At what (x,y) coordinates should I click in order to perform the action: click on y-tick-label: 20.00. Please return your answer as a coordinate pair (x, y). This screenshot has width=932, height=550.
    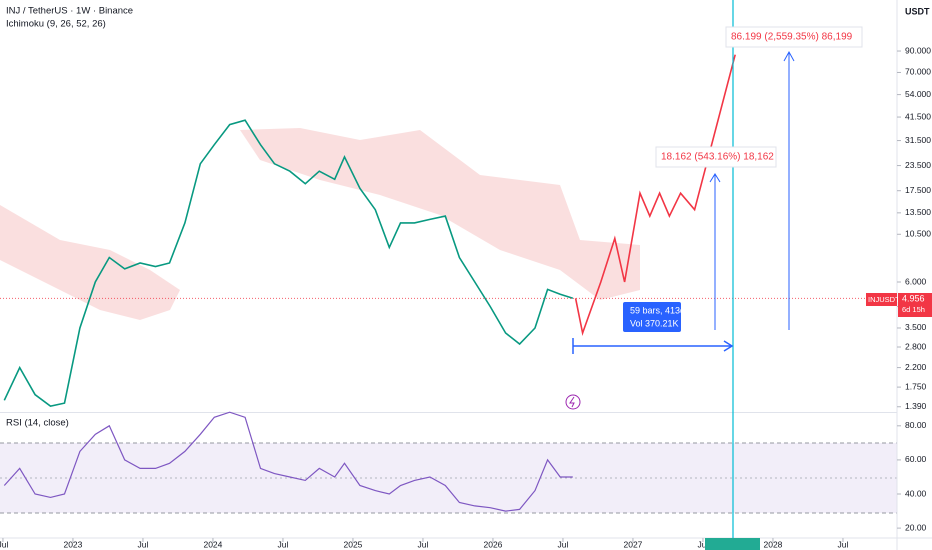
    Looking at the image, I should click on (916, 527).